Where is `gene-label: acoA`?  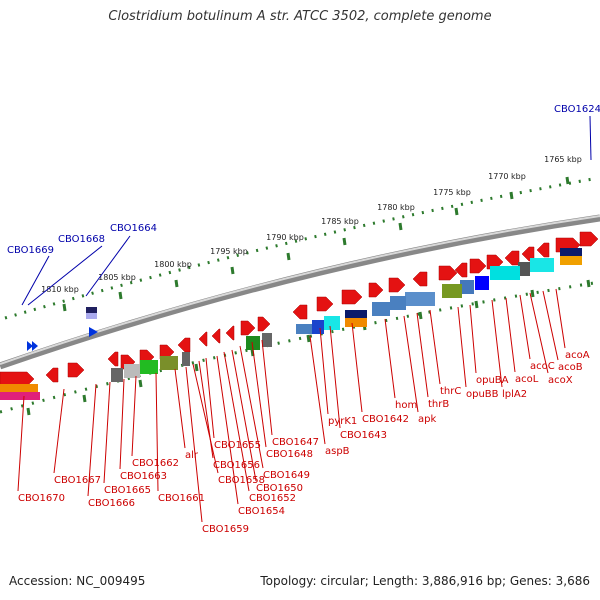 gene-label: acoA is located at coordinates (577, 355).